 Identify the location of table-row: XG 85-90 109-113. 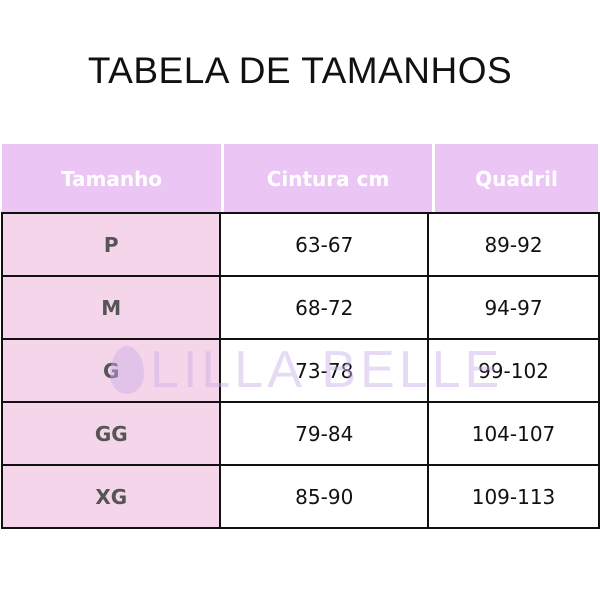
(300, 496).